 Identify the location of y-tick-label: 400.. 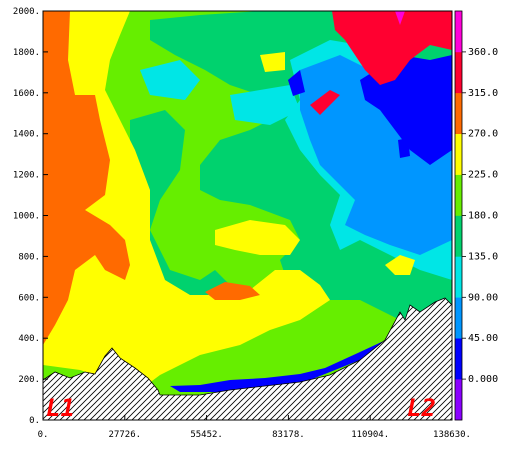
(29, 339).